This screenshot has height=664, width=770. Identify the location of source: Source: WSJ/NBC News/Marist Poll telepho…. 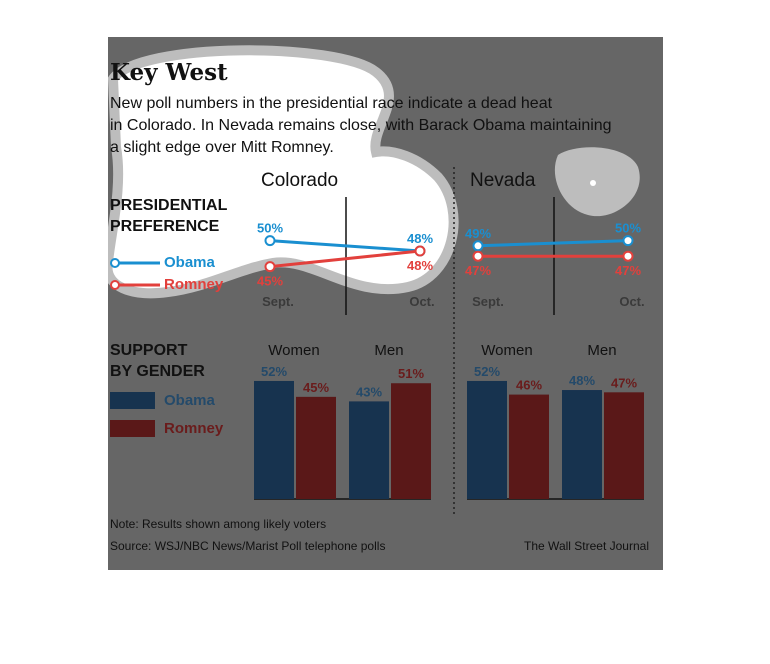
(248, 546).